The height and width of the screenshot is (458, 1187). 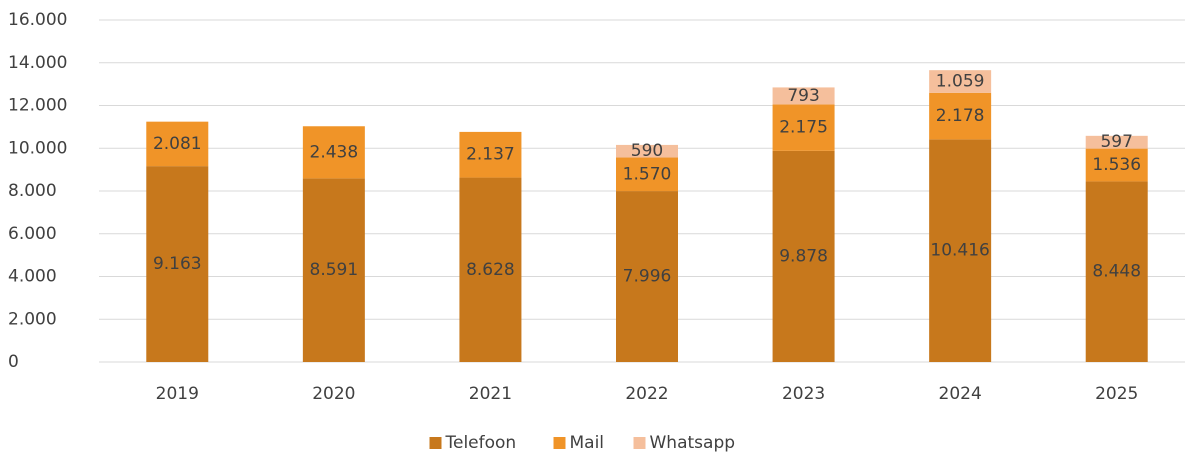 I want to click on y-tick-label: 16.000, so click(x=37, y=20).